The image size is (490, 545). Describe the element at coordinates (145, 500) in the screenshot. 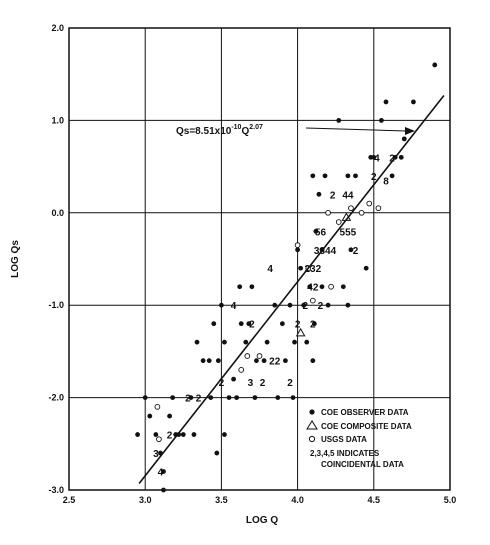

I see `x-tick-label: 3.0` at that location.